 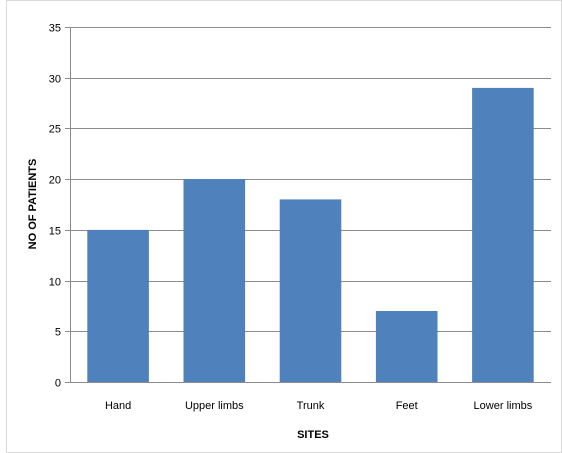 What do you see at coordinates (55, 29) in the screenshot?
I see `y-tick-label: 35` at bounding box center [55, 29].